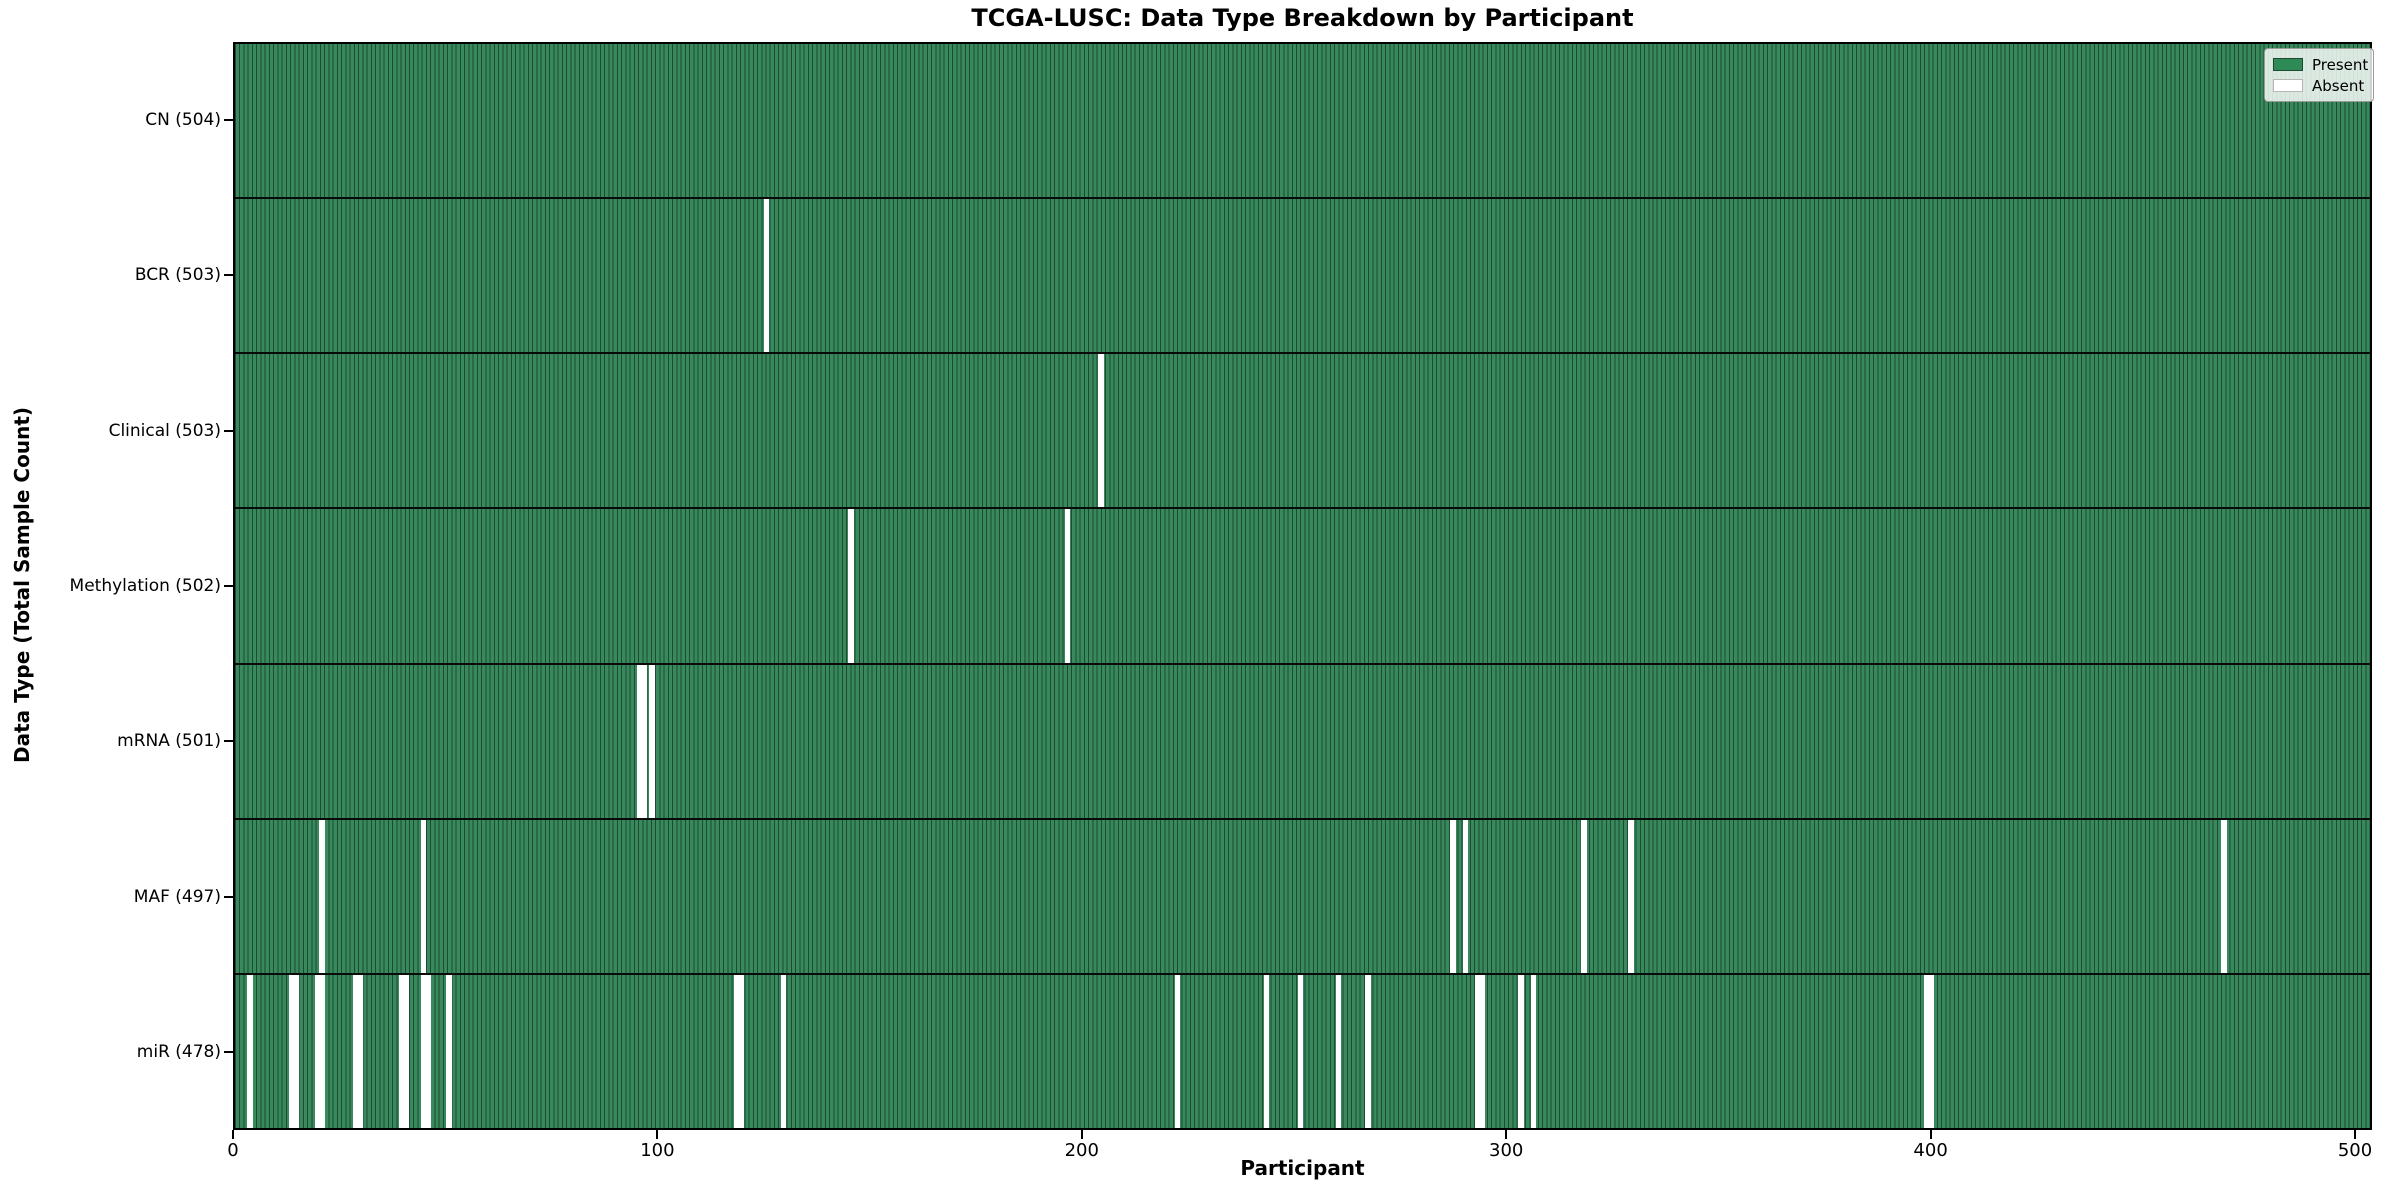 The height and width of the screenshot is (1200, 2400). I want to click on legend-entry-absent: Absent, so click(2319, 85).